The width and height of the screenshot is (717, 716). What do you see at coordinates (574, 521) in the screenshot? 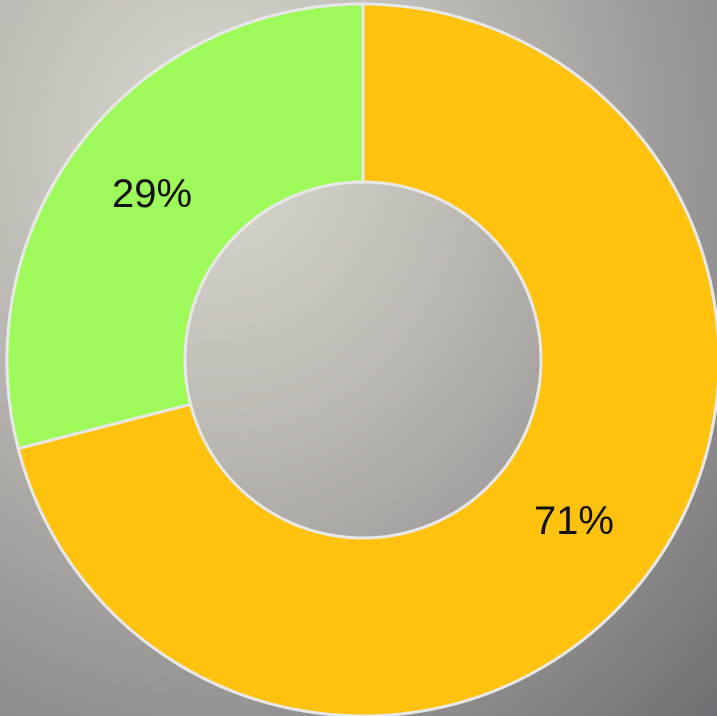
I see `value-label: 71%` at bounding box center [574, 521].